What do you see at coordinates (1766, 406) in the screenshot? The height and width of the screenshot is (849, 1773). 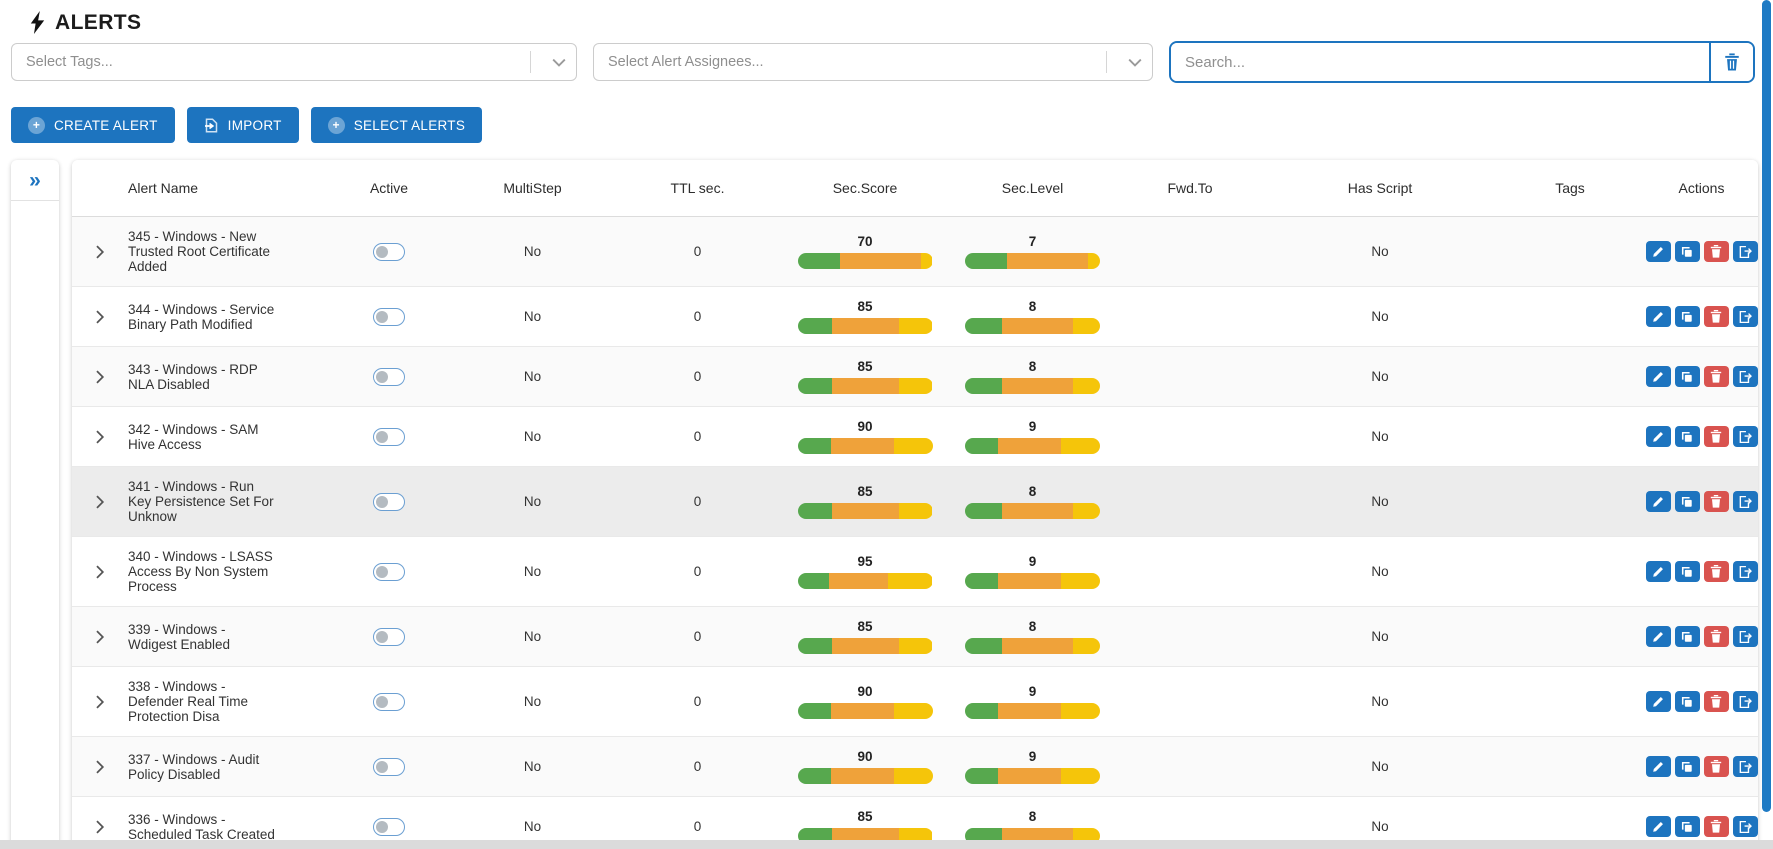 I see `vertical-scrollbar` at bounding box center [1766, 406].